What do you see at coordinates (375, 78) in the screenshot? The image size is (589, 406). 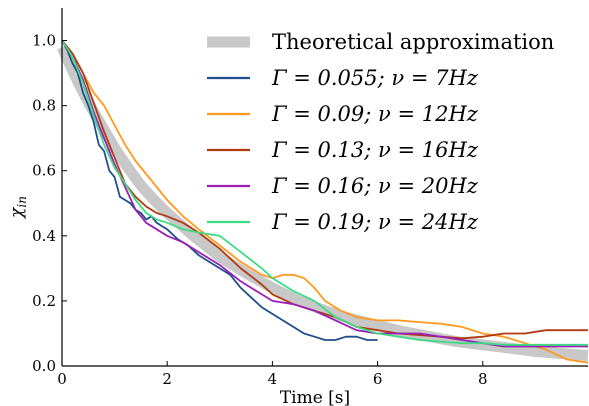 I see `legend-label-1: Γ = 0.055; ν = 7Hz` at bounding box center [375, 78].